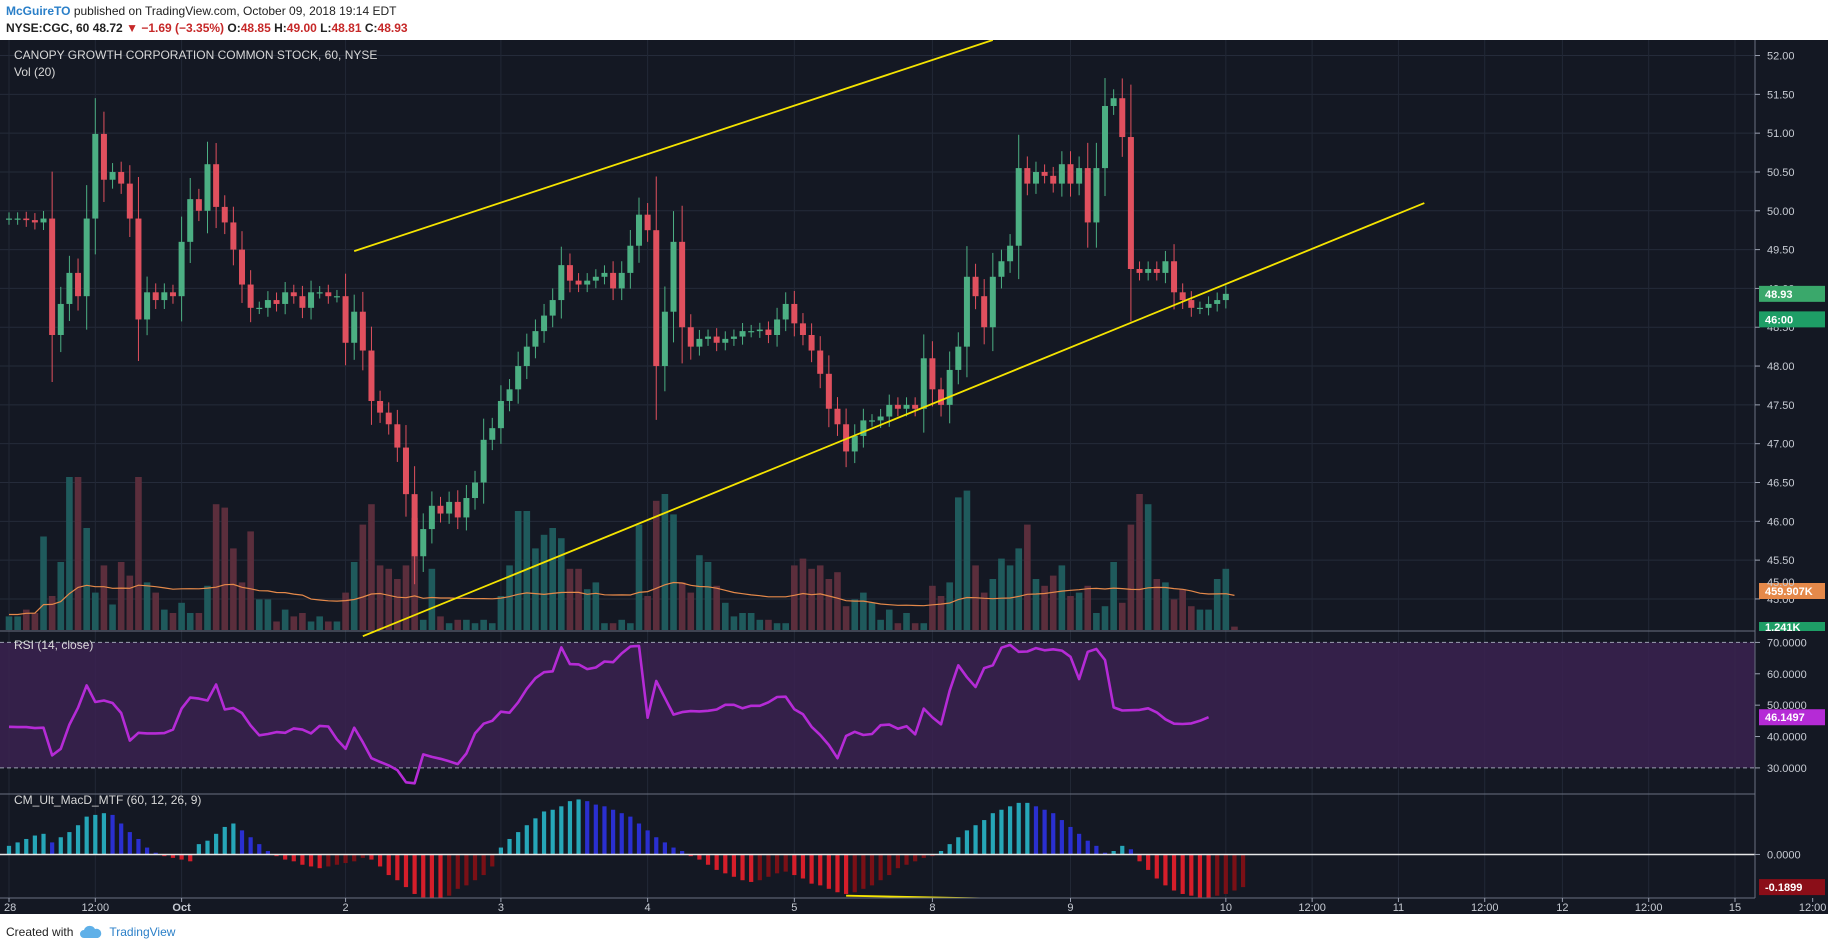  What do you see at coordinates (132, 28) in the screenshot?
I see `down-arrow-icon: ▼` at bounding box center [132, 28].